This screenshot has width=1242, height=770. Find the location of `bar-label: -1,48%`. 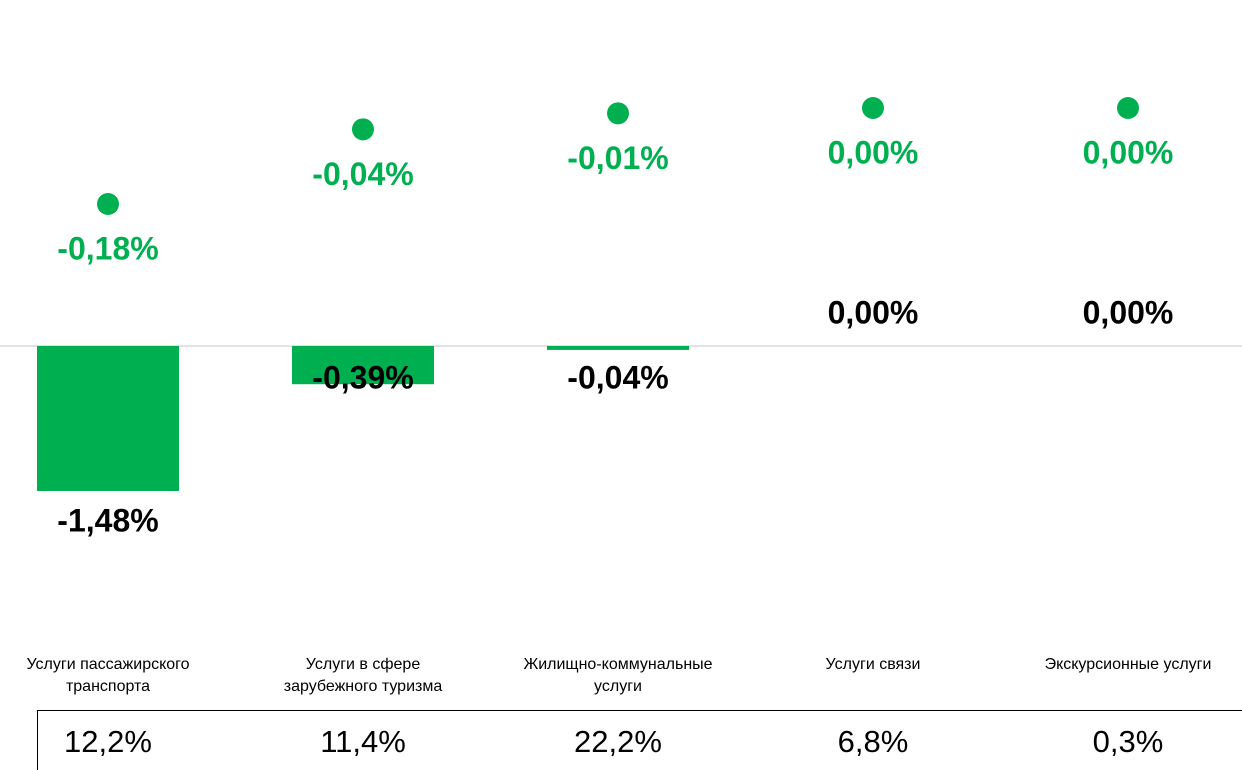

bar-label: -1,48% is located at coordinates (107, 520).